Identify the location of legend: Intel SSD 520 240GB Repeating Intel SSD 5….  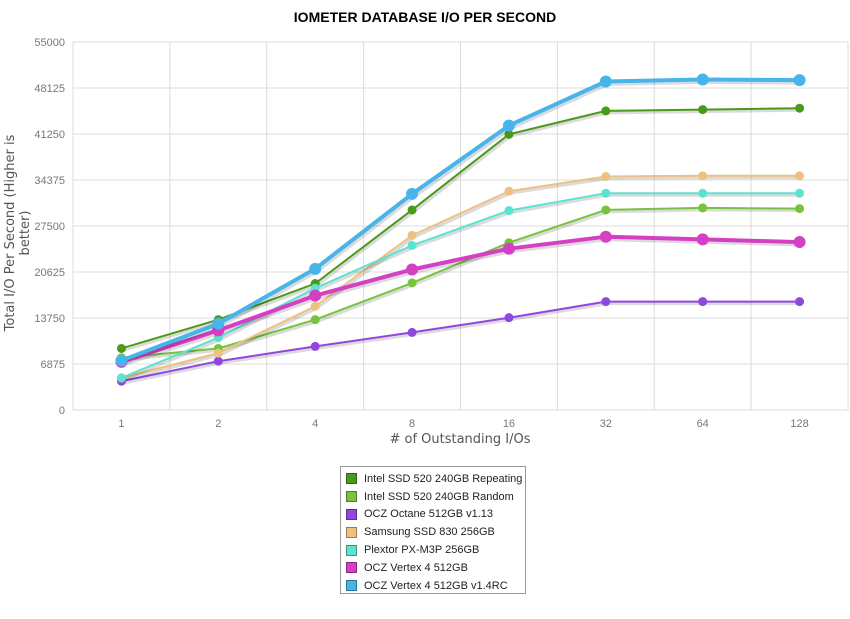
(433, 530).